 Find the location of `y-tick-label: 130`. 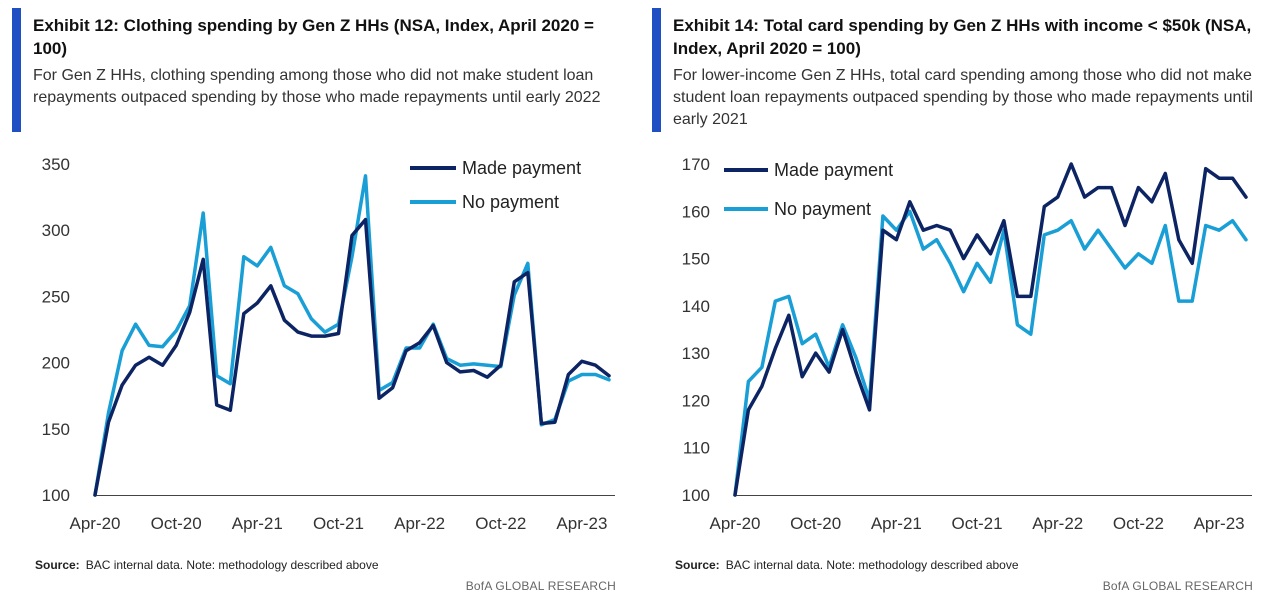

y-tick-label: 130 is located at coordinates (696, 353).